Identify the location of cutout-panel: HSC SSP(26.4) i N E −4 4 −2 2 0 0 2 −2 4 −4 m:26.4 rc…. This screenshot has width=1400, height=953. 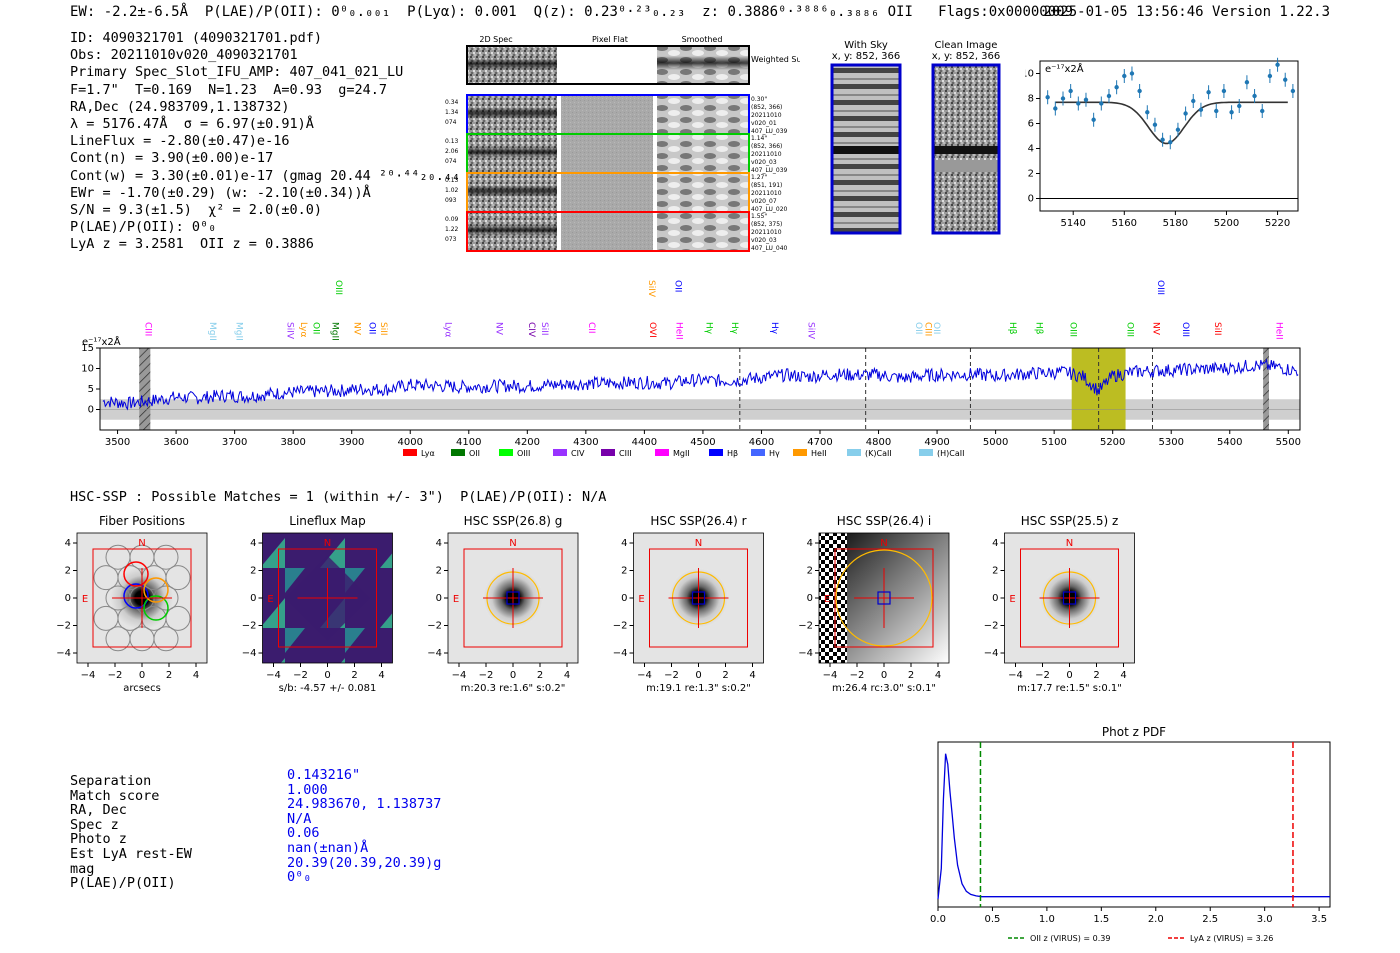
(874, 604).